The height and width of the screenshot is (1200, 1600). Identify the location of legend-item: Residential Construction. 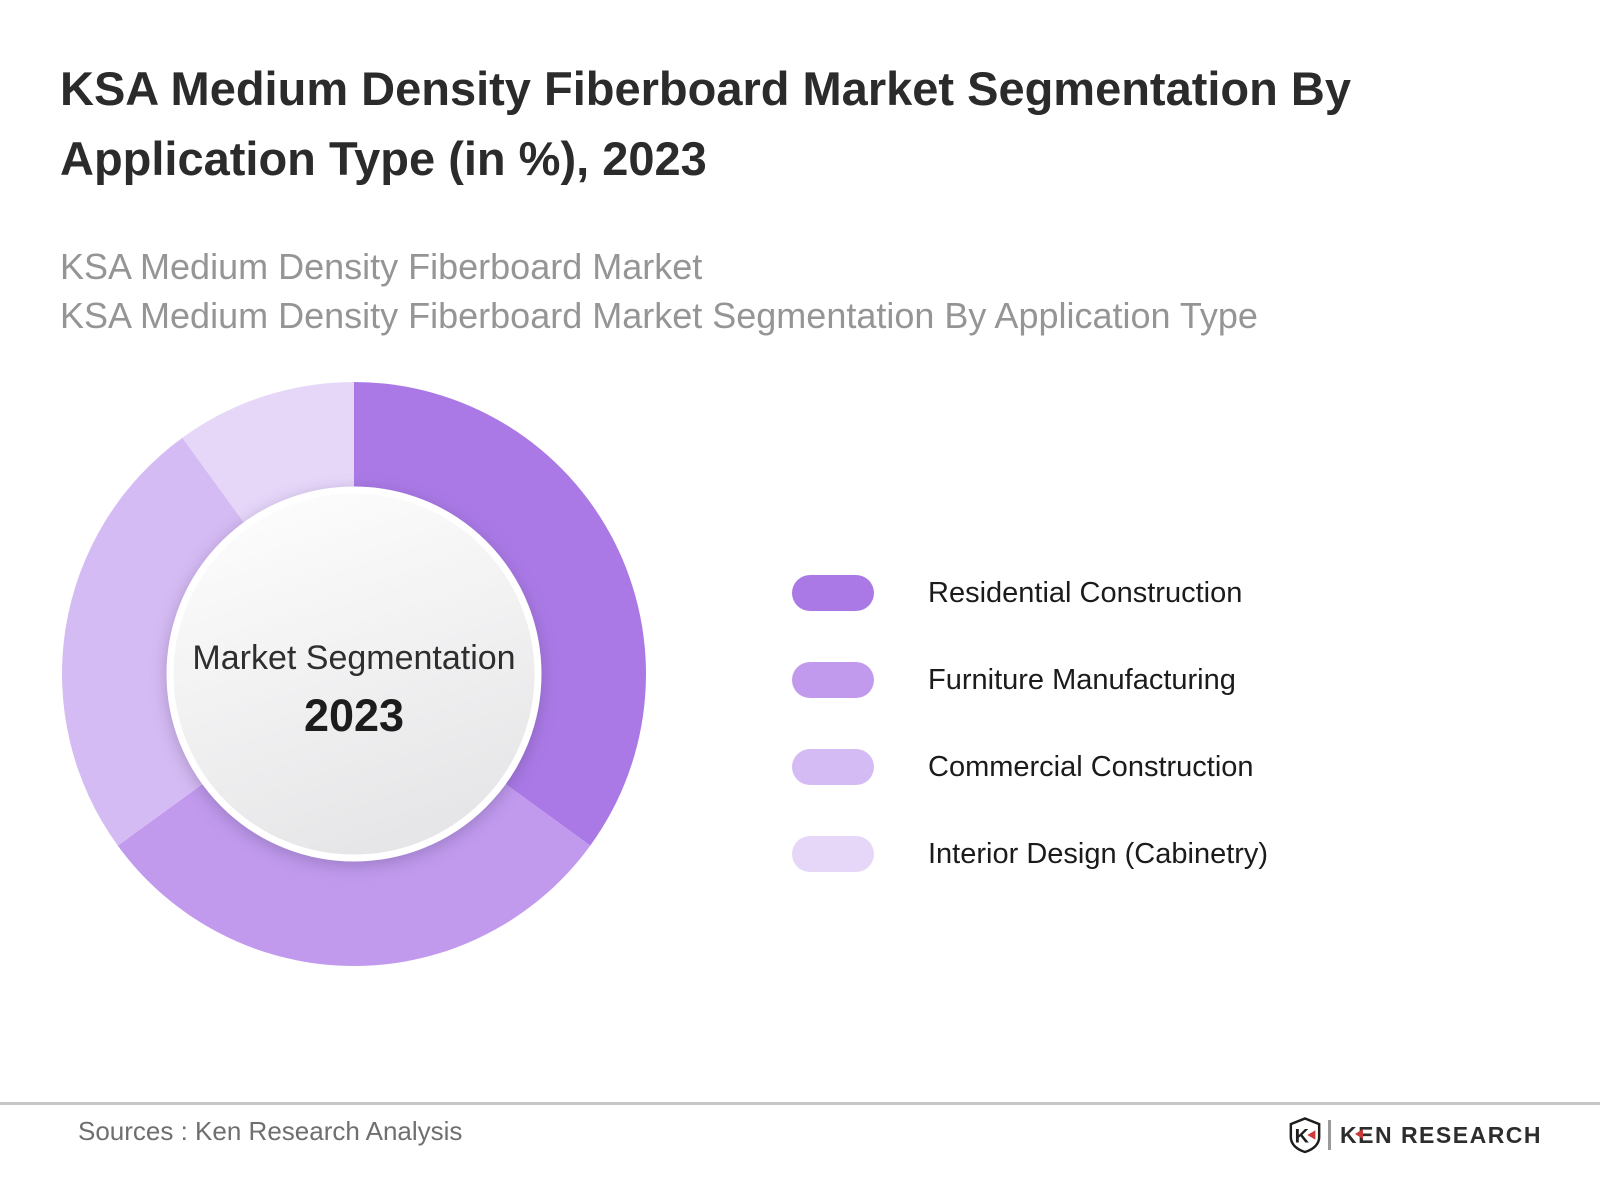
(1030, 593).